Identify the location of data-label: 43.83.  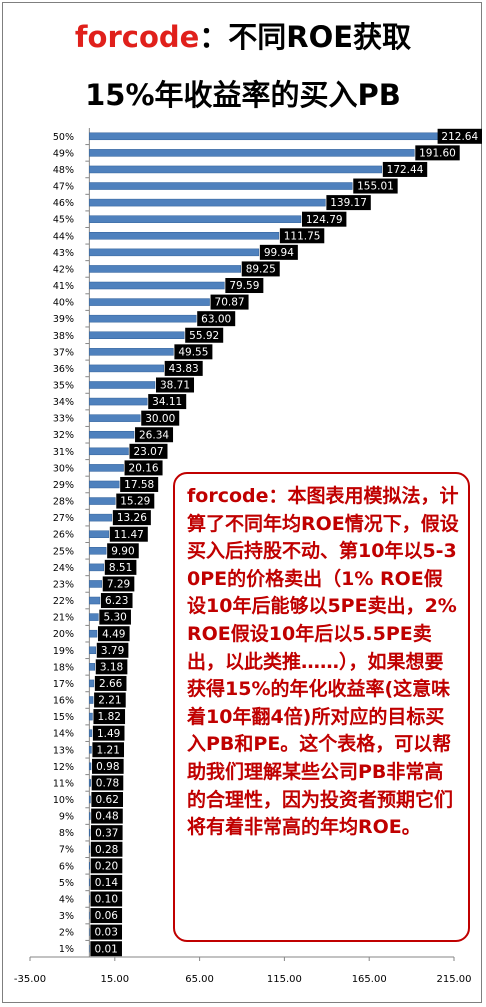
(184, 369).